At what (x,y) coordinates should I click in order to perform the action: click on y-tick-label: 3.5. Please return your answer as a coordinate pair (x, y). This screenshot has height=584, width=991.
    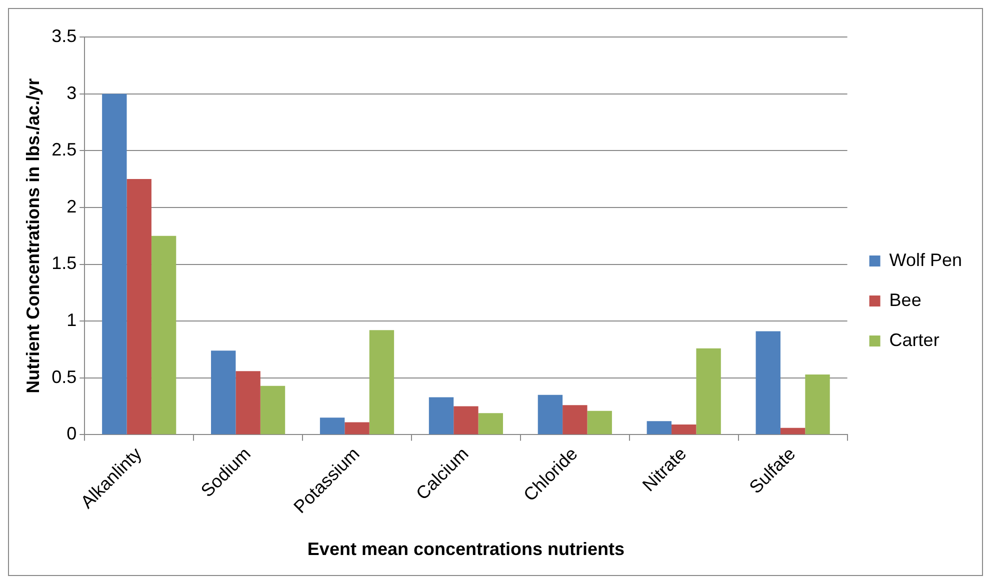
    Looking at the image, I should click on (64, 36).